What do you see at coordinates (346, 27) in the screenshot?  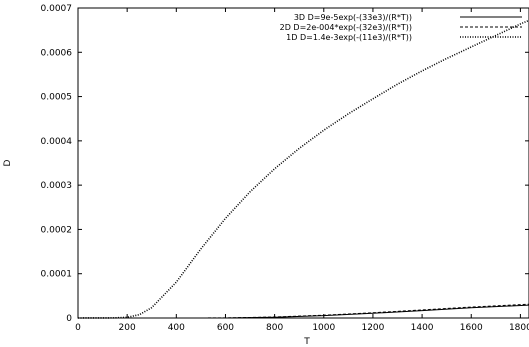 I see `legend-label: 2D D=2e-004*exp(-(32e3)/(R*T))` at bounding box center [346, 27].